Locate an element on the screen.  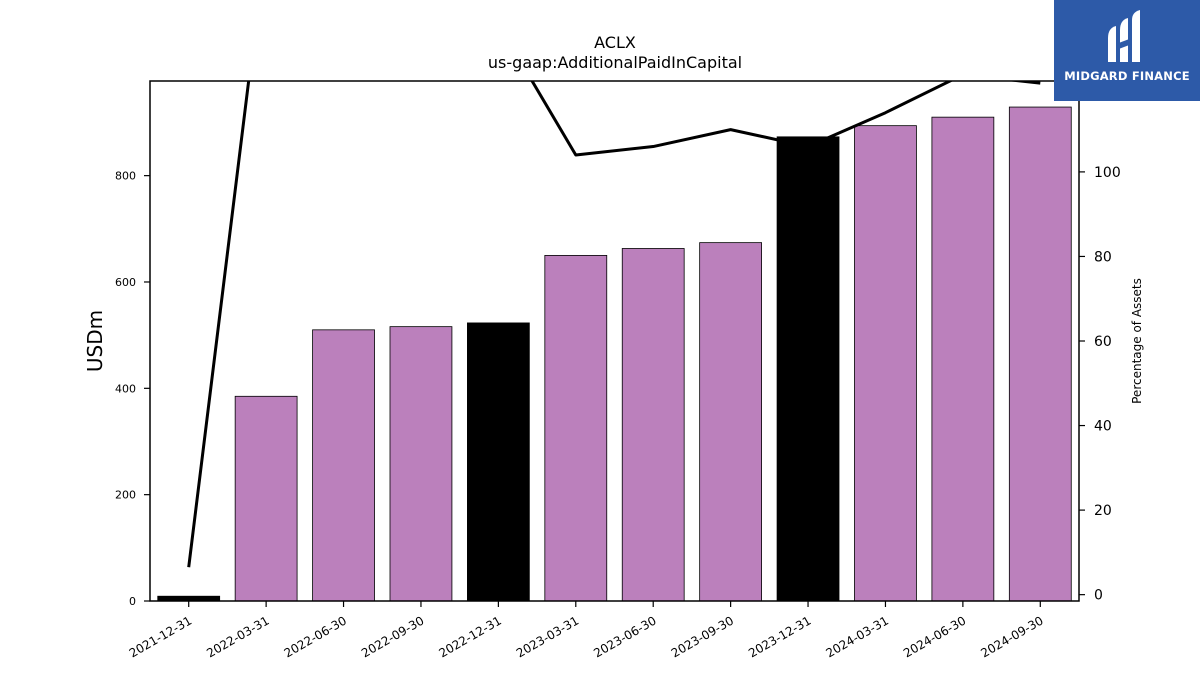
x-tick-label: 2022-06-30 is located at coordinates (315, 636).